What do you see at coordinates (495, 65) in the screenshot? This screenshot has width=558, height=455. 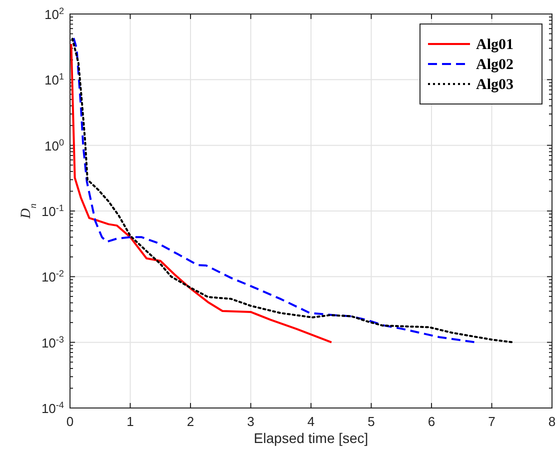 I see `legend-label: Alg02` at bounding box center [495, 65].